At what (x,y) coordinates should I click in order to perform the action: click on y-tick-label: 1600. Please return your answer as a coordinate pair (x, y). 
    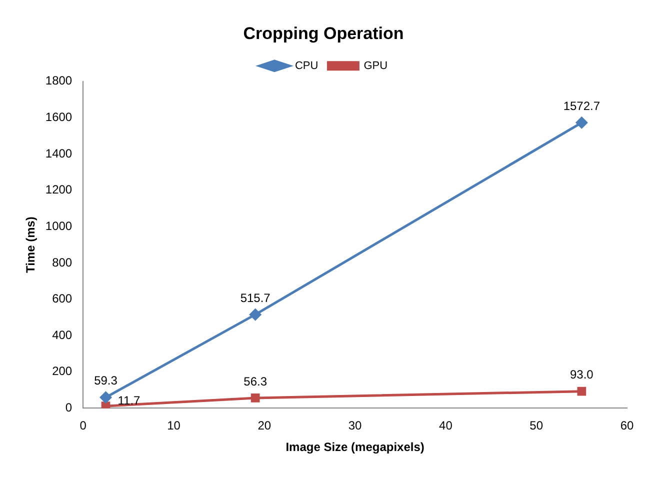
    Looking at the image, I should click on (58, 117).